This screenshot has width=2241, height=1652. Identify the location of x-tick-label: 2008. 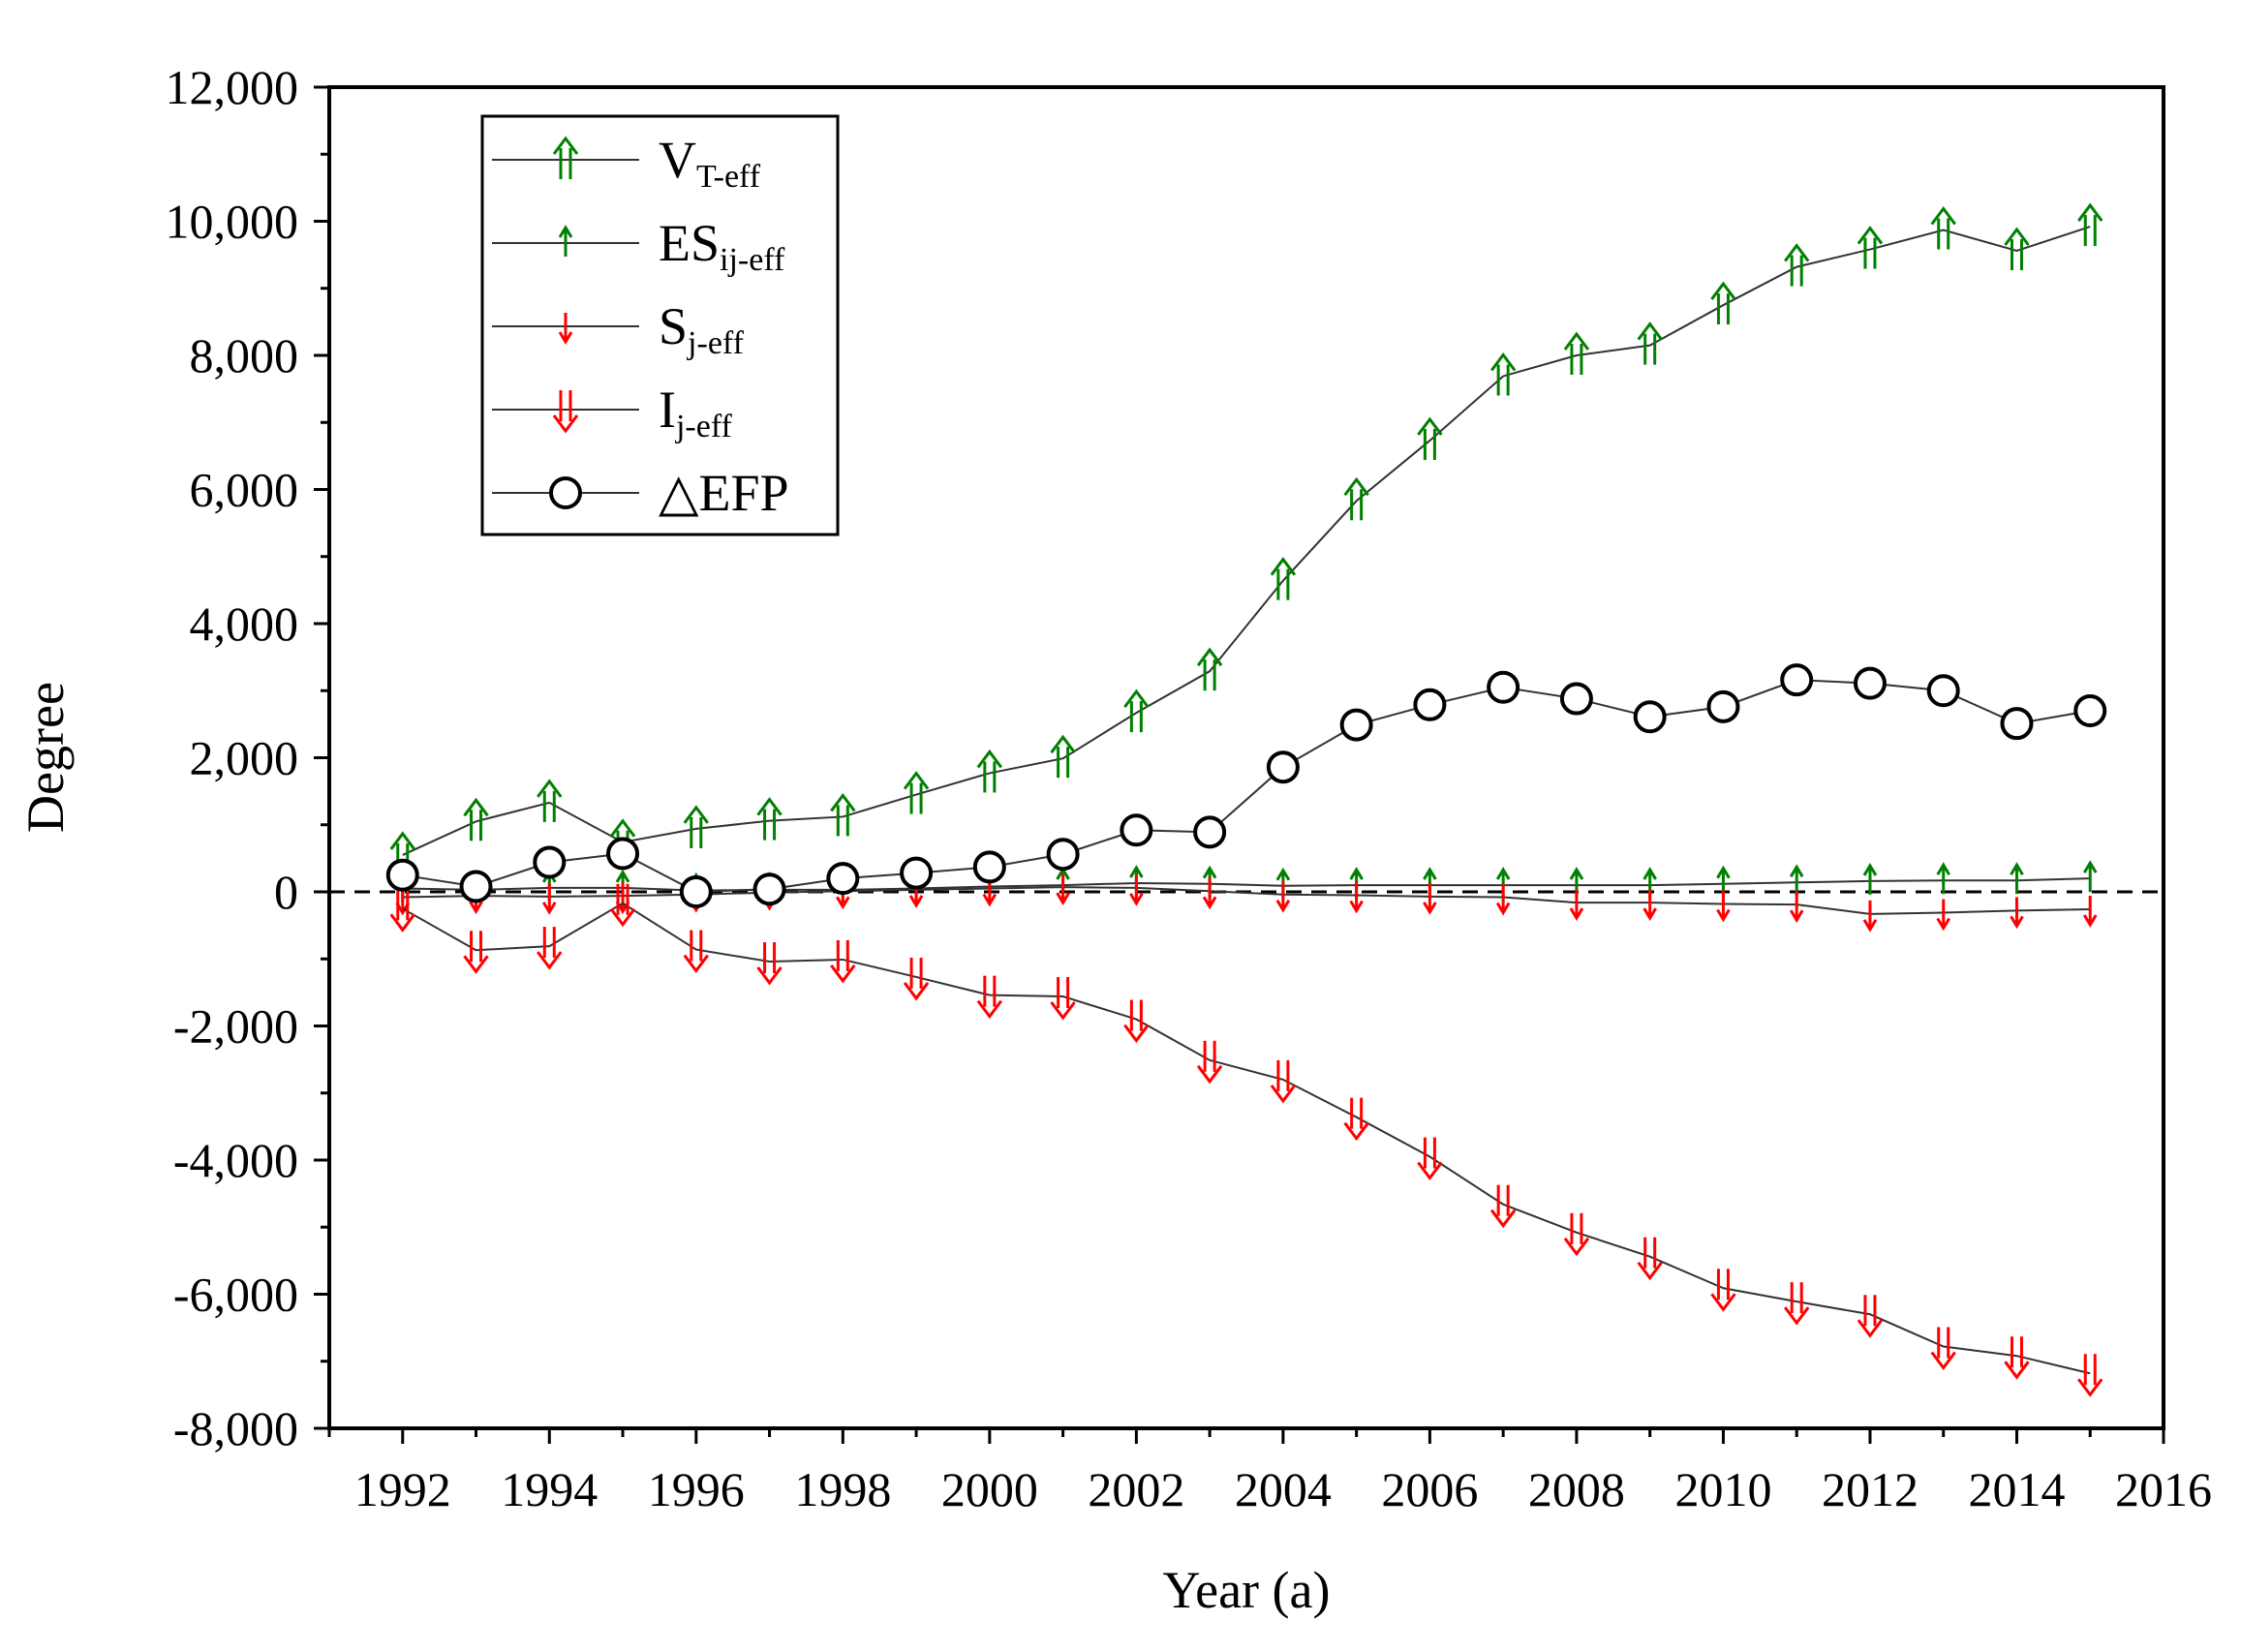
(1576, 1489).